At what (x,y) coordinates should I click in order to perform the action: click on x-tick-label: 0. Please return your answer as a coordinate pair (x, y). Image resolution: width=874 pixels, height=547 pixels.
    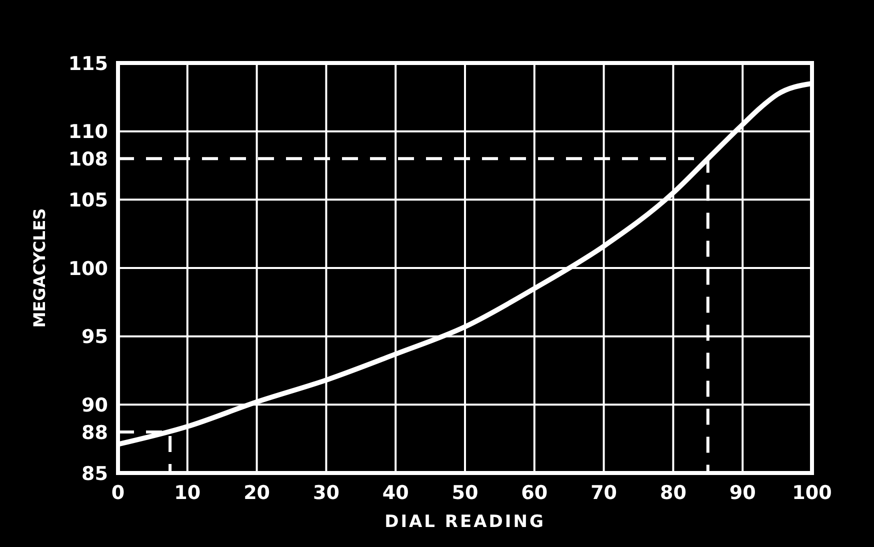
    Looking at the image, I should click on (118, 493).